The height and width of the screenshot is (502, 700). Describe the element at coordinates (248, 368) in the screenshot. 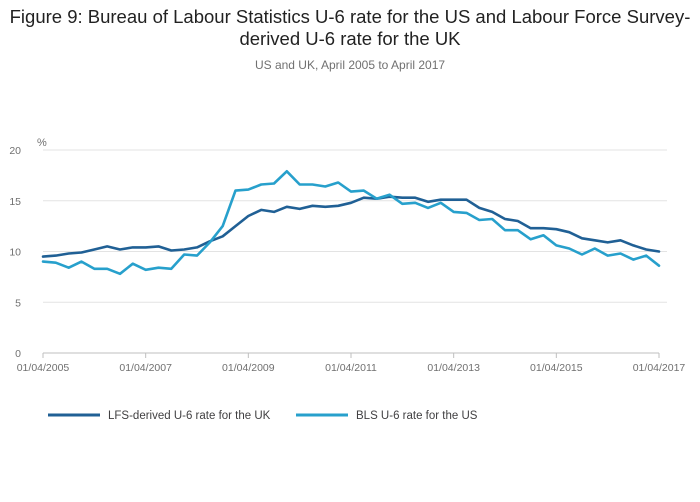

I see `x-tick-label: 01/04/2009` at that location.